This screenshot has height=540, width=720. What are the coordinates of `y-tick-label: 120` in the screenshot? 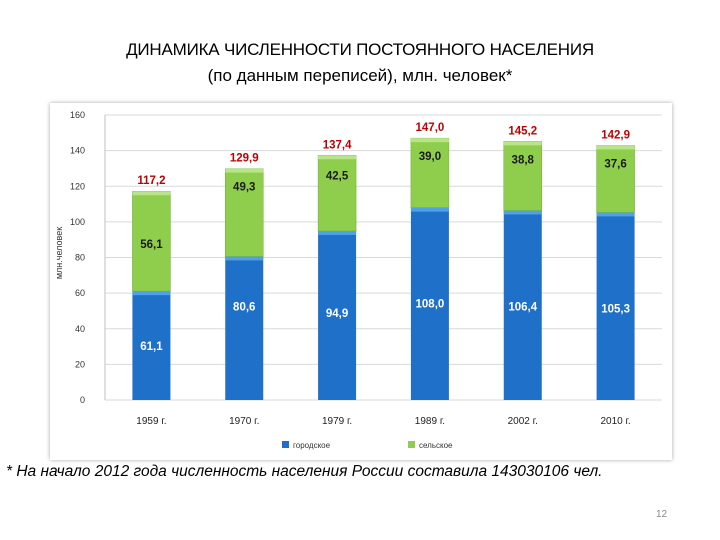 It's located at (77, 186).